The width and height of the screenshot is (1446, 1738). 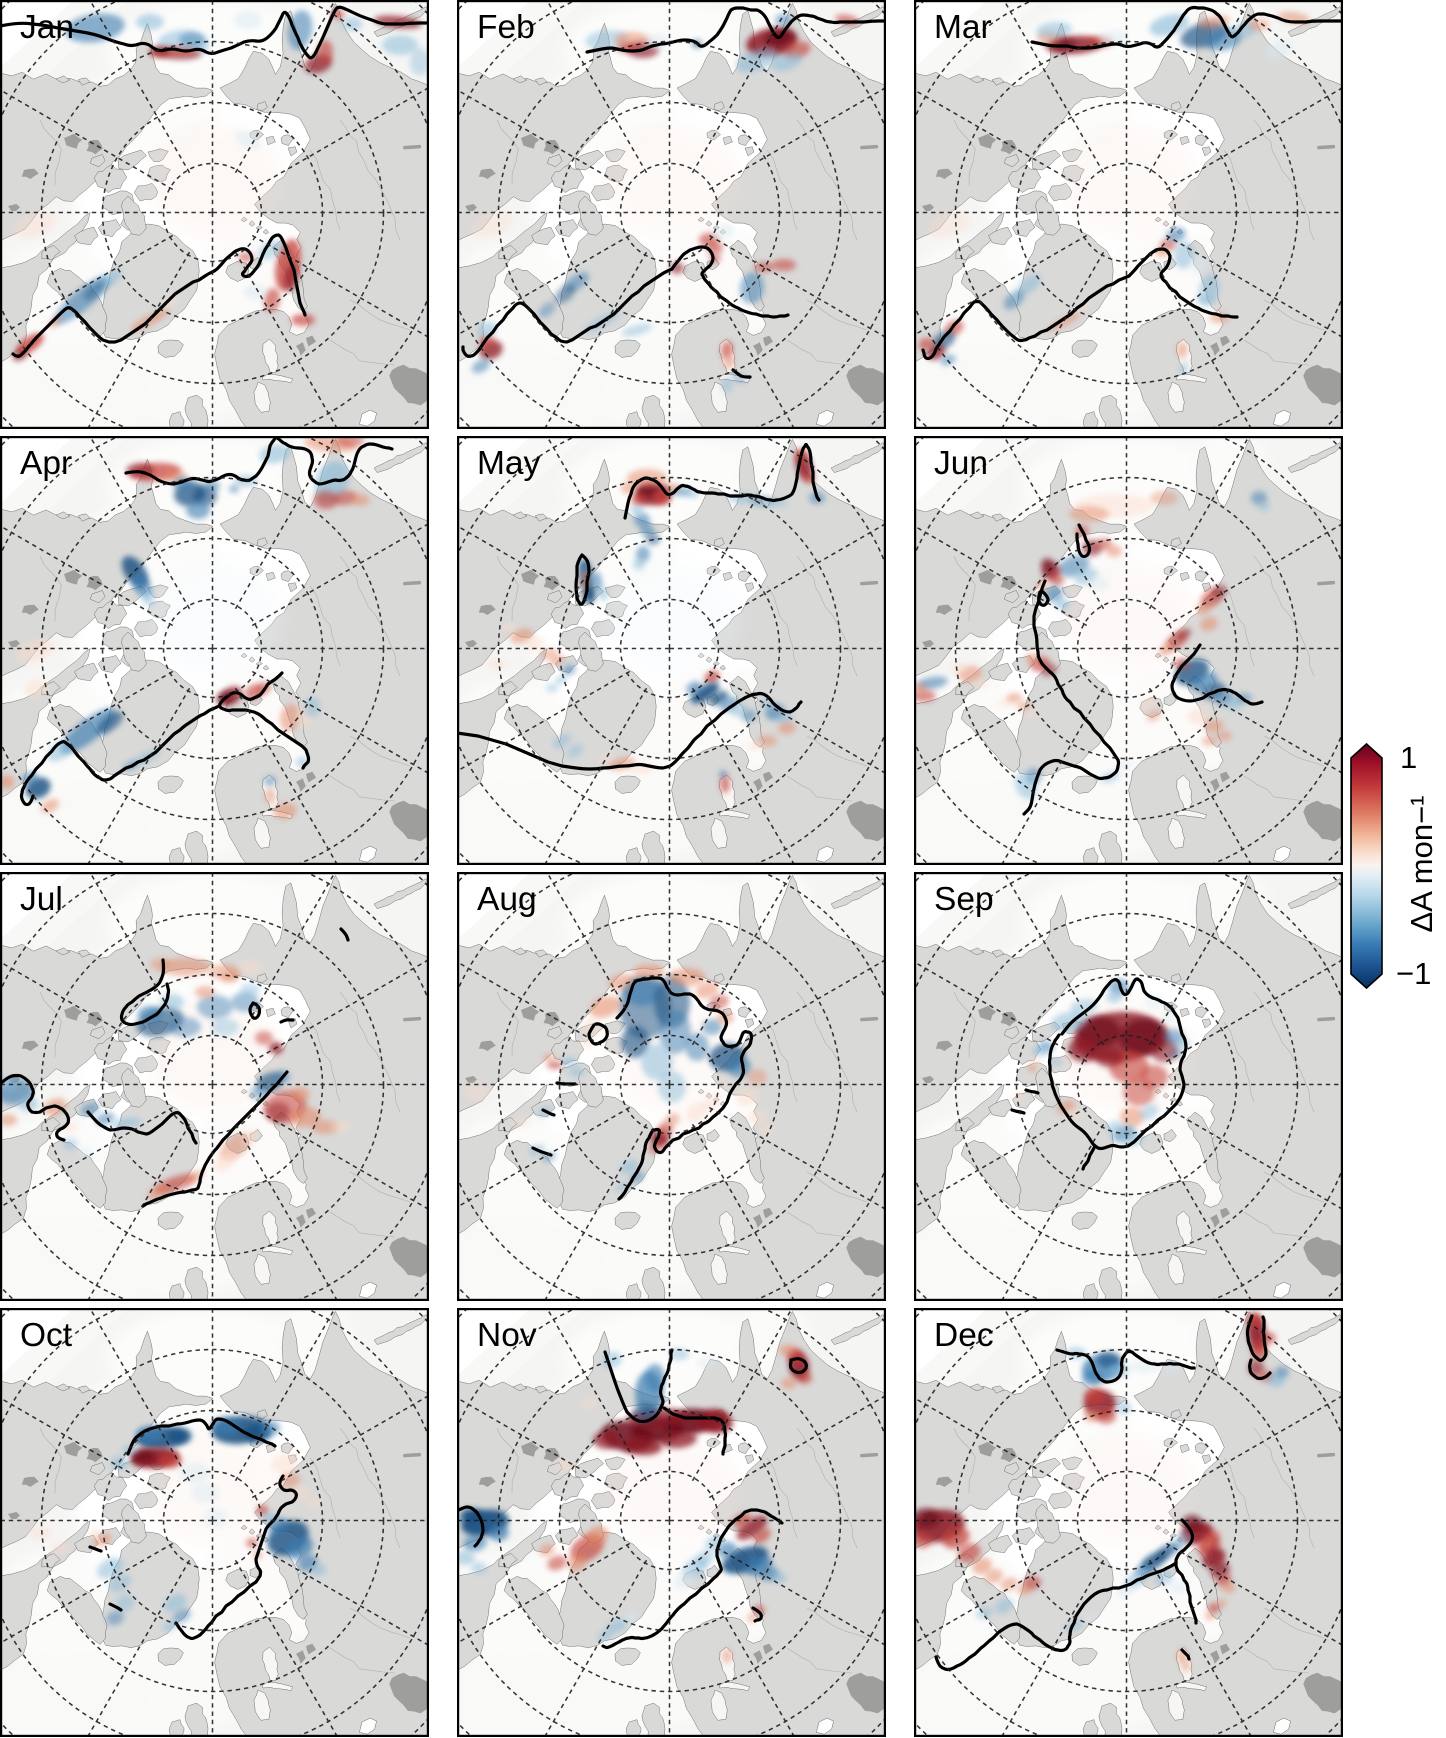 What do you see at coordinates (964, 899) in the screenshot?
I see `svg-text: Sep` at bounding box center [964, 899].